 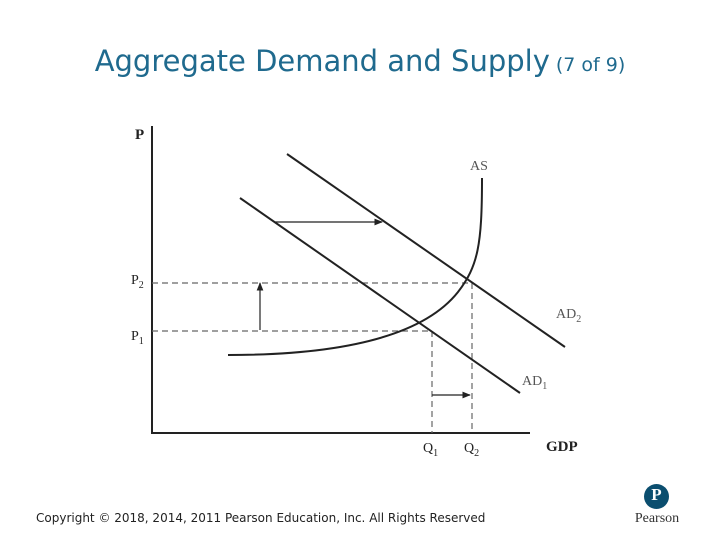 What do you see at coordinates (471, 450) in the screenshot?
I see `q2-label: Q2` at bounding box center [471, 450].